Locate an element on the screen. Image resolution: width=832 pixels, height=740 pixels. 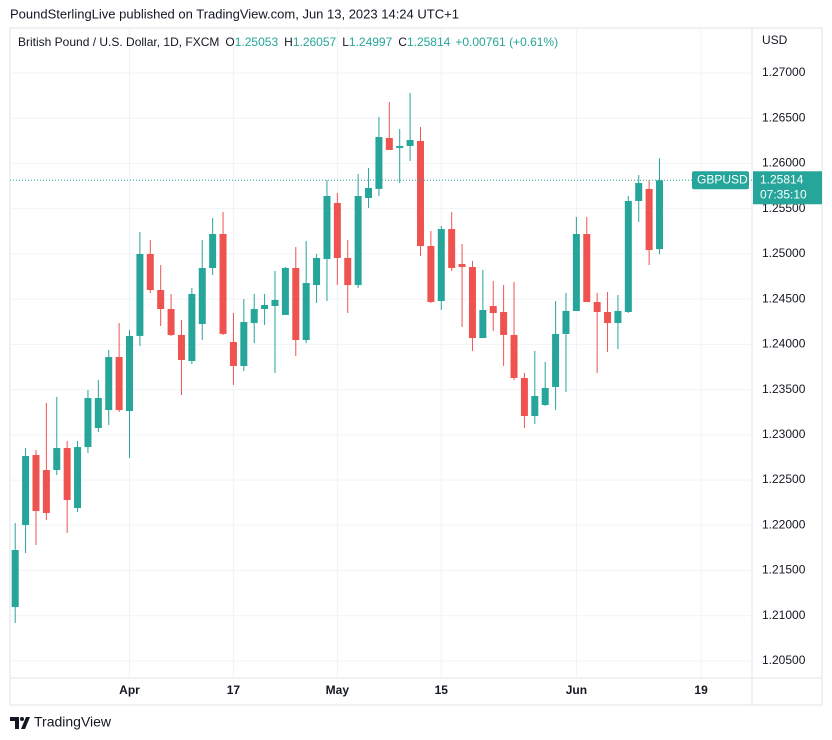
y-tick-label: 1.22500 is located at coordinates (784, 479).